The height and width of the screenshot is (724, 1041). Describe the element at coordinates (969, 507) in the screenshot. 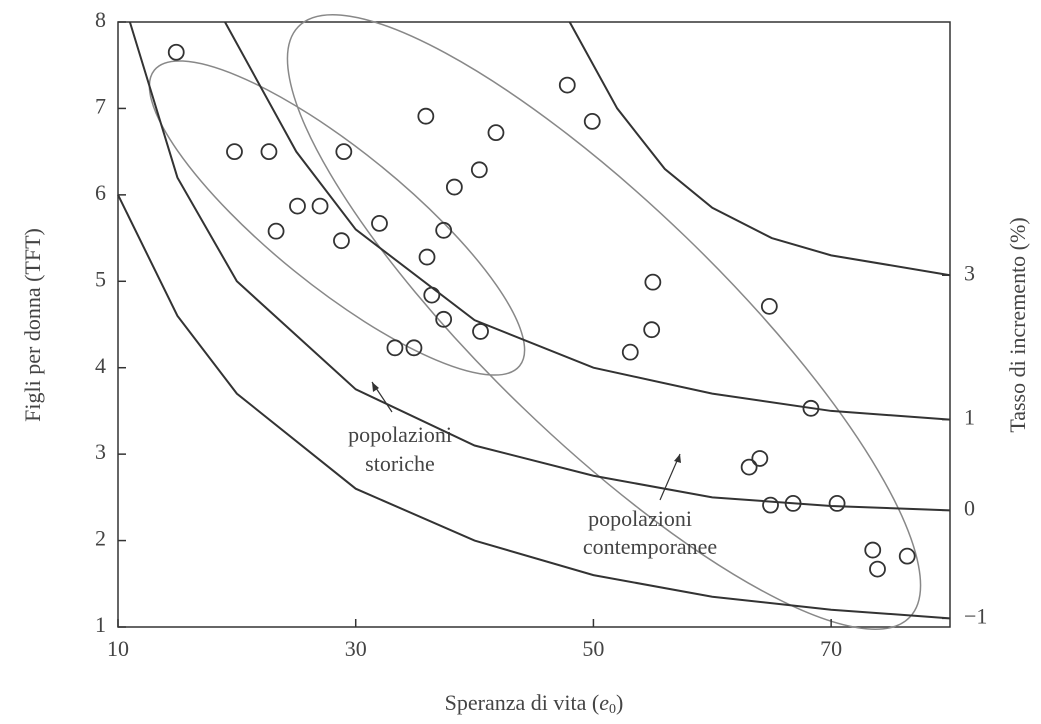

I see `y2-tick-label: 0` at that location.